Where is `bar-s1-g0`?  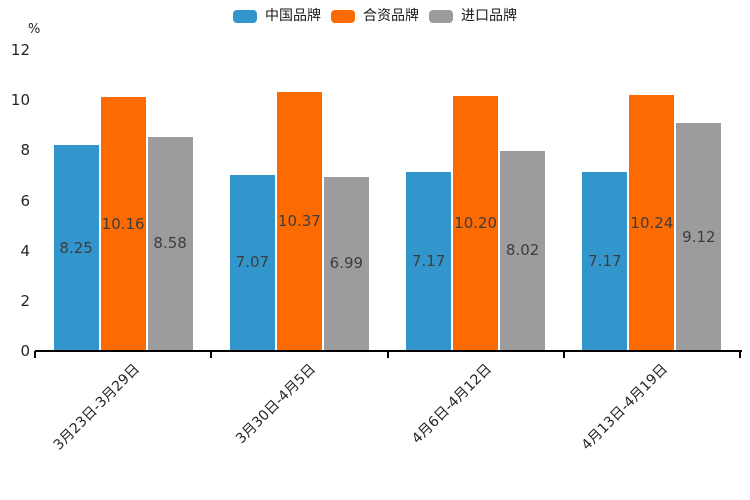 bar-s1-g0 is located at coordinates (123, 223).